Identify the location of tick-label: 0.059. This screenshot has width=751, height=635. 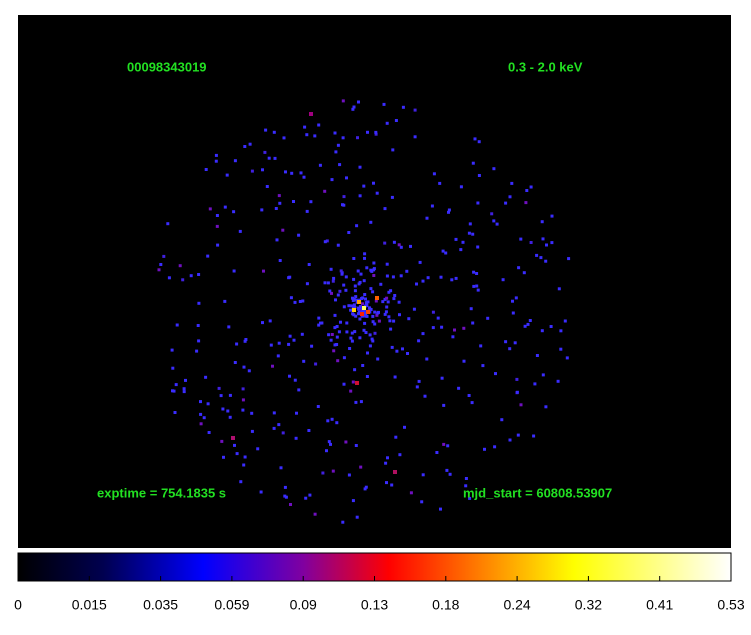
(231, 605).